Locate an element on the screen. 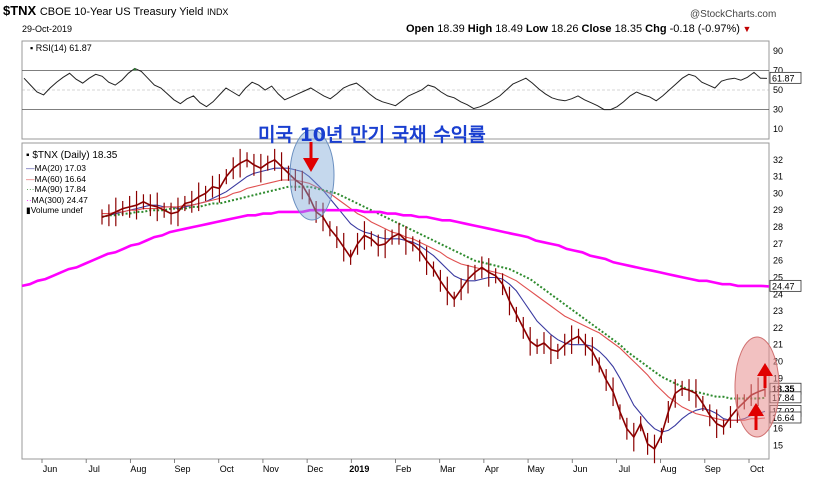 This screenshot has height=481, width=820. exchange: INDX is located at coordinates (217, 12).